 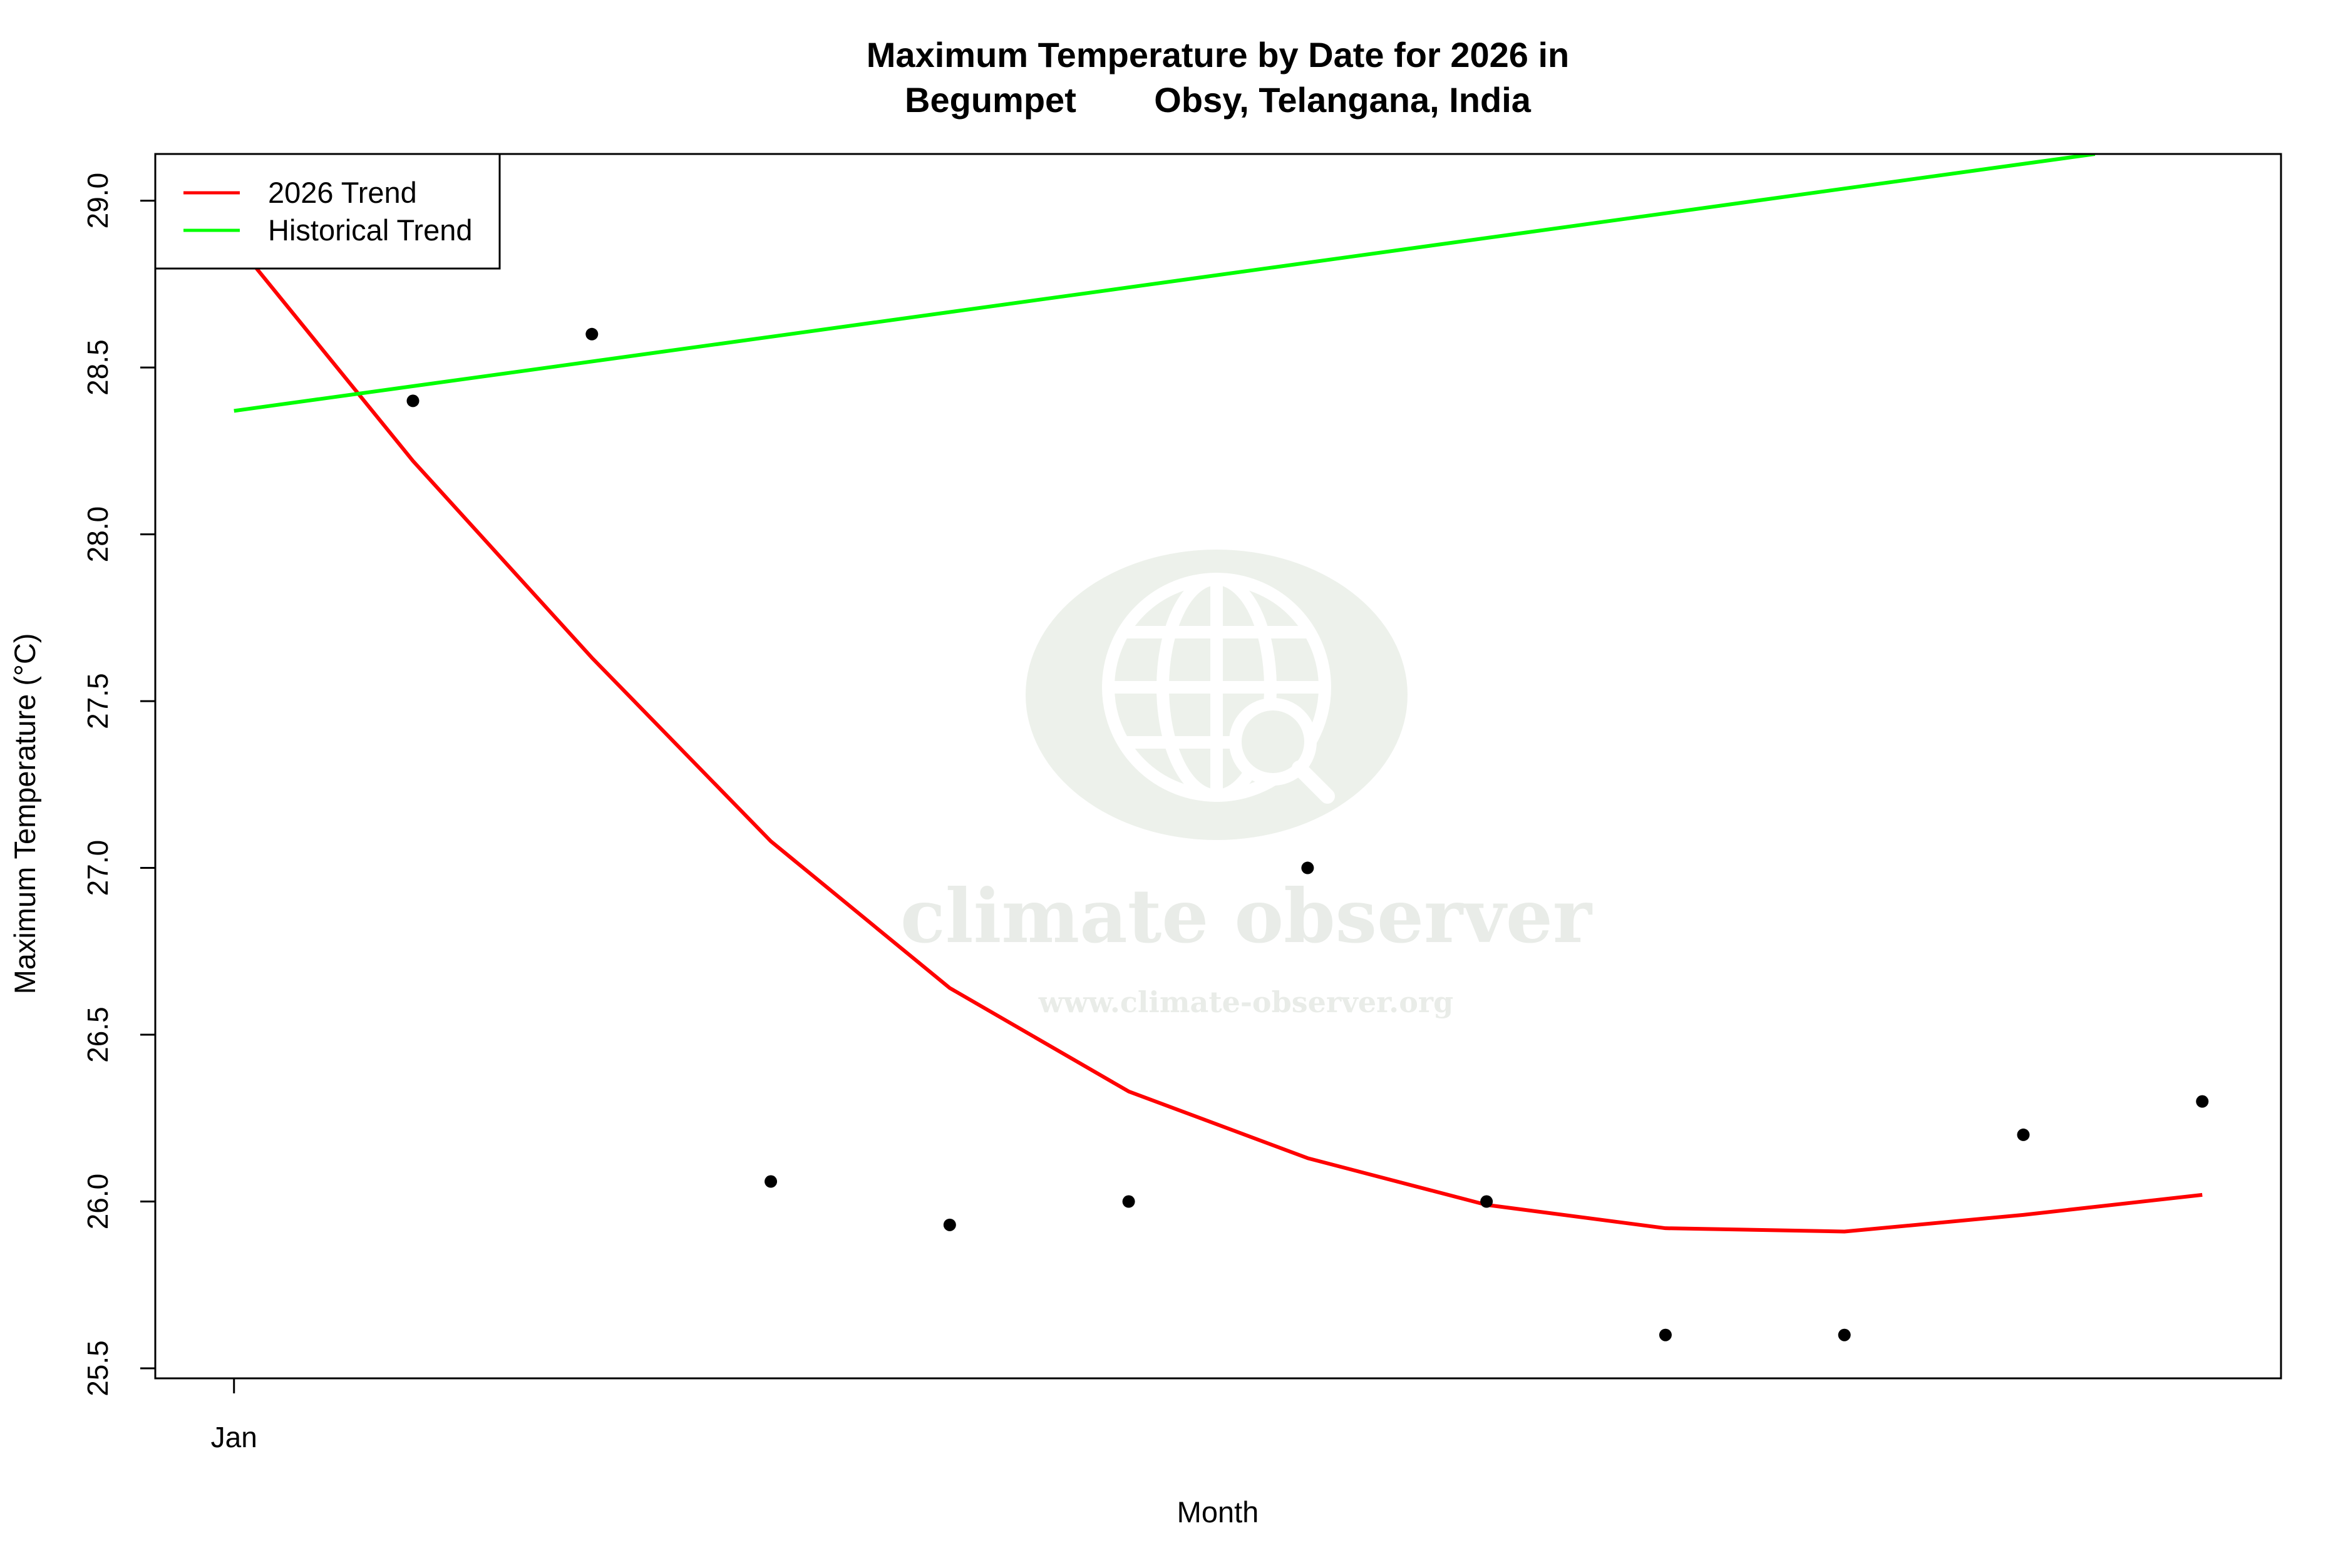 I want to click on x-tick-label: Jan, so click(x=234, y=1437).